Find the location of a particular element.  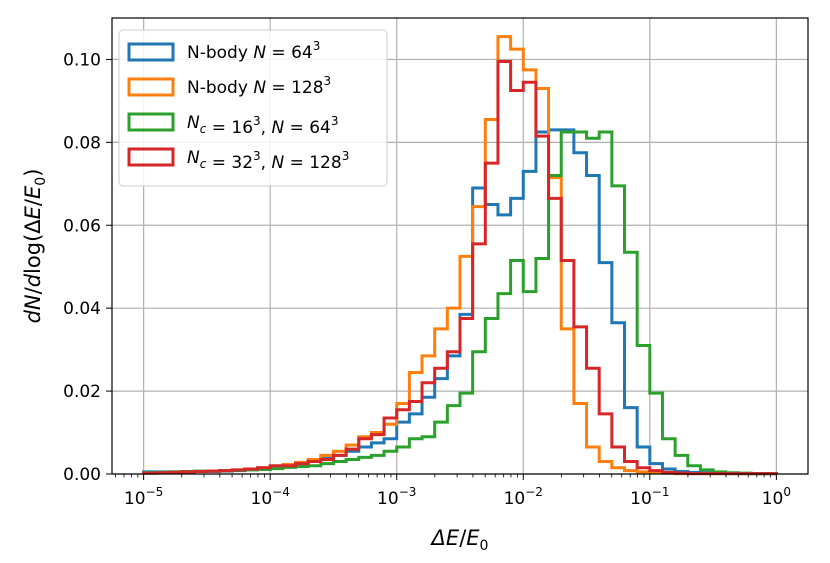

x-tick-label: 10⁻⁴ is located at coordinates (270, 497).